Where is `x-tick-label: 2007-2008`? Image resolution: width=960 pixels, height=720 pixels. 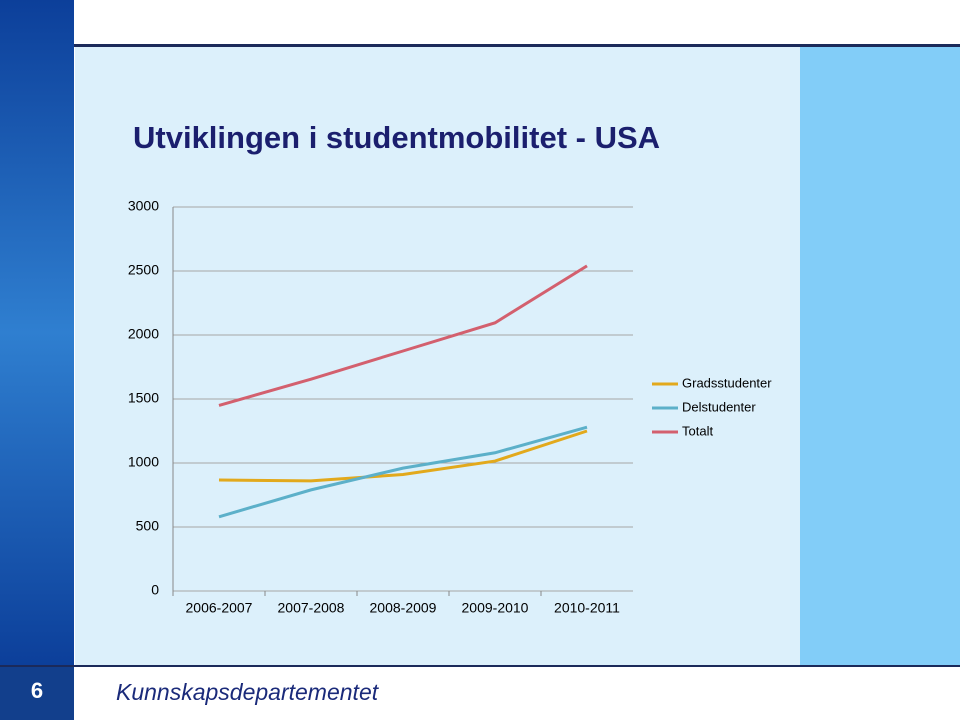 x-tick-label: 2007-2008 is located at coordinates (311, 608).